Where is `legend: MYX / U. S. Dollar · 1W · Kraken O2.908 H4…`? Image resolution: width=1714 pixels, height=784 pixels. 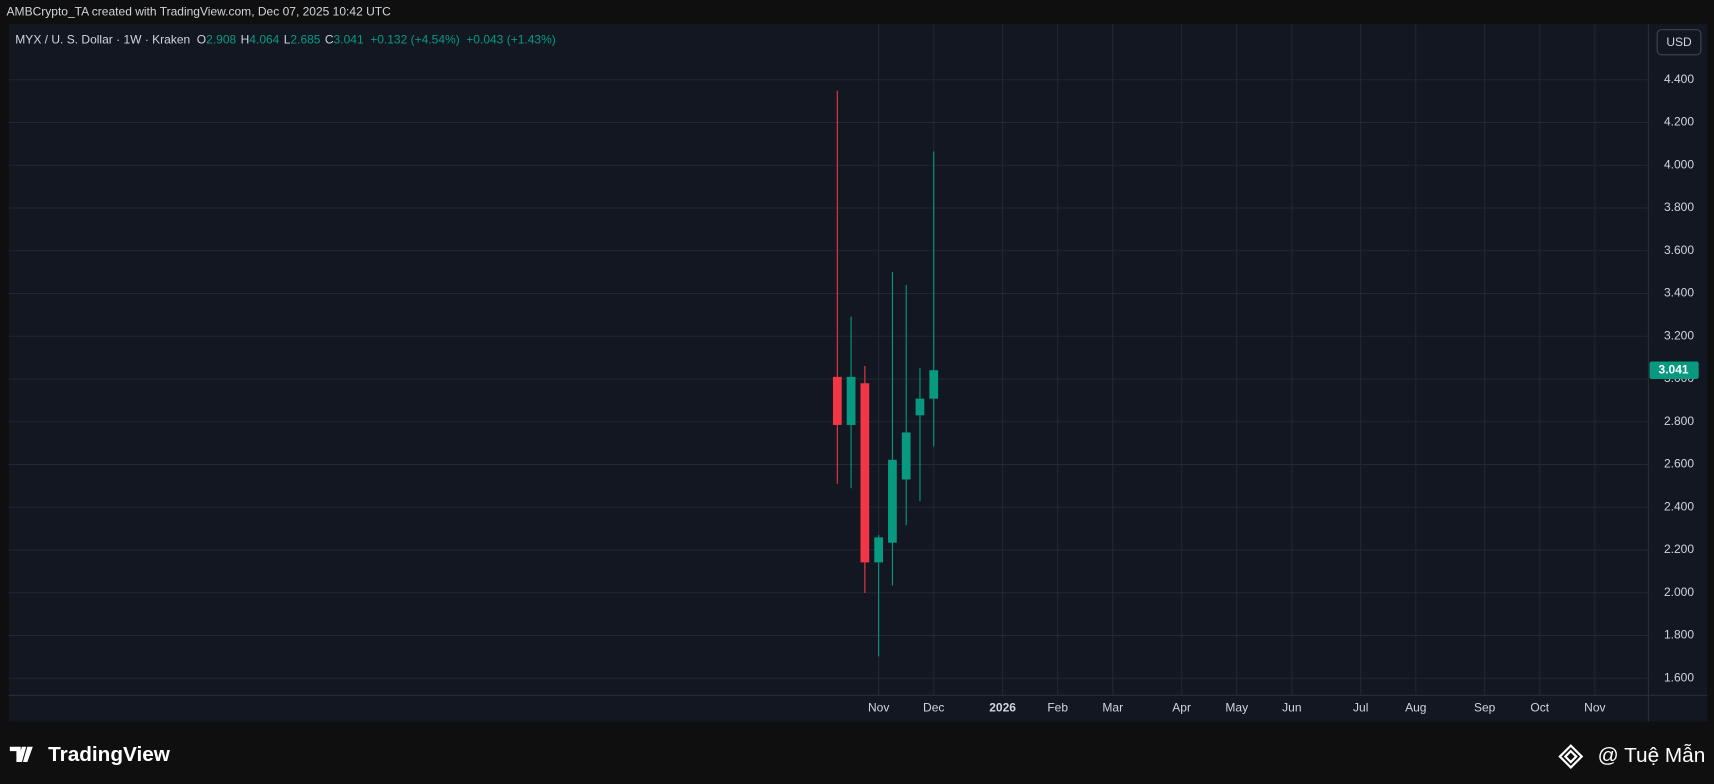 legend: MYX / U. S. Dollar · 1W · Kraken O2.908 H4… is located at coordinates (285, 40).